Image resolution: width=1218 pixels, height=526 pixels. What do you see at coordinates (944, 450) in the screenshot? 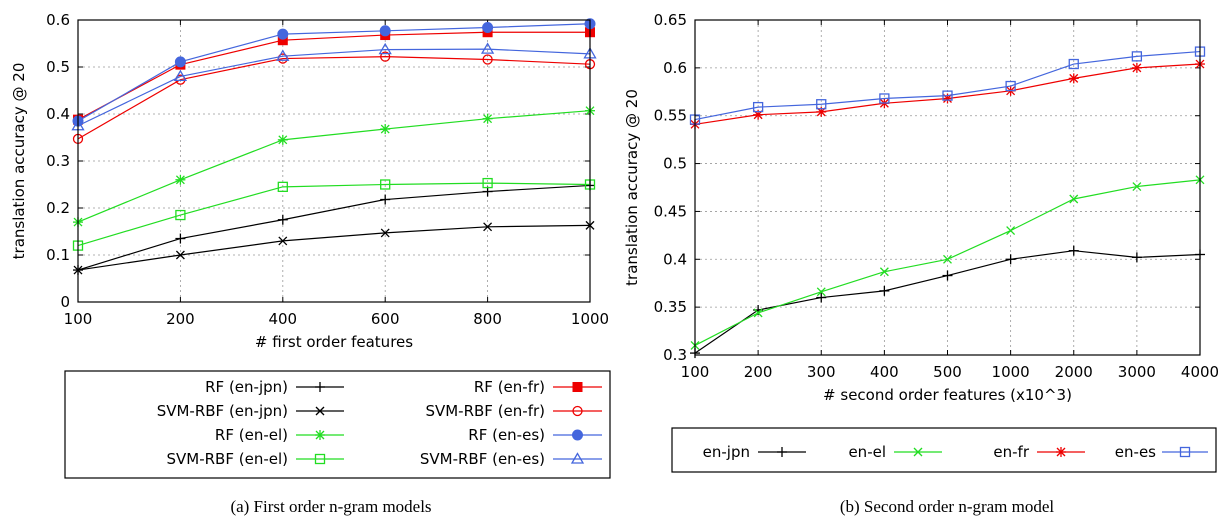
I see `legend: en-jpn en-el en-fr en-es` at bounding box center [944, 450].